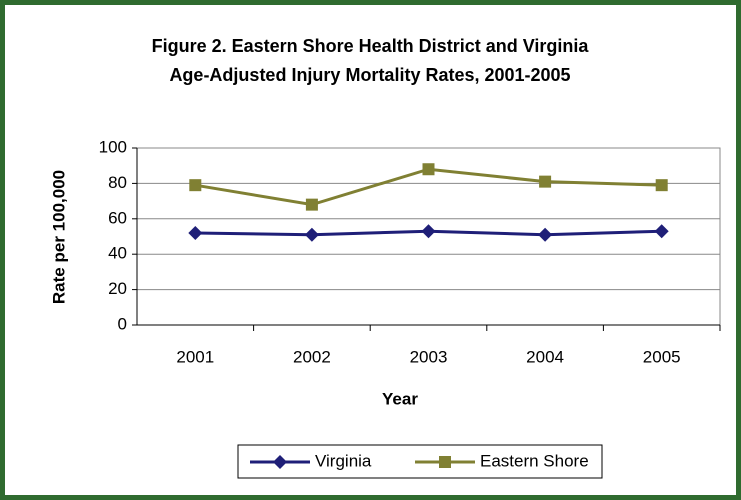  What do you see at coordinates (312, 356) in the screenshot?
I see `x-tick-label: 2002` at bounding box center [312, 356].